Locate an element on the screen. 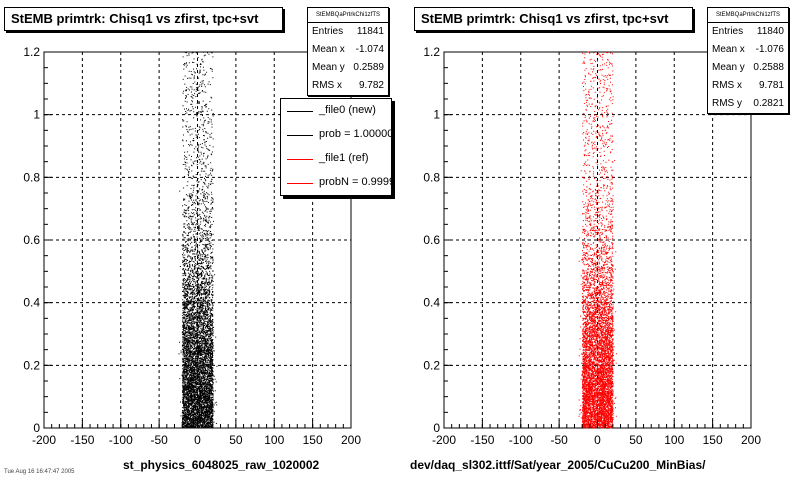  left-stats-row: Mean y 0.2589 is located at coordinates (348, 68).